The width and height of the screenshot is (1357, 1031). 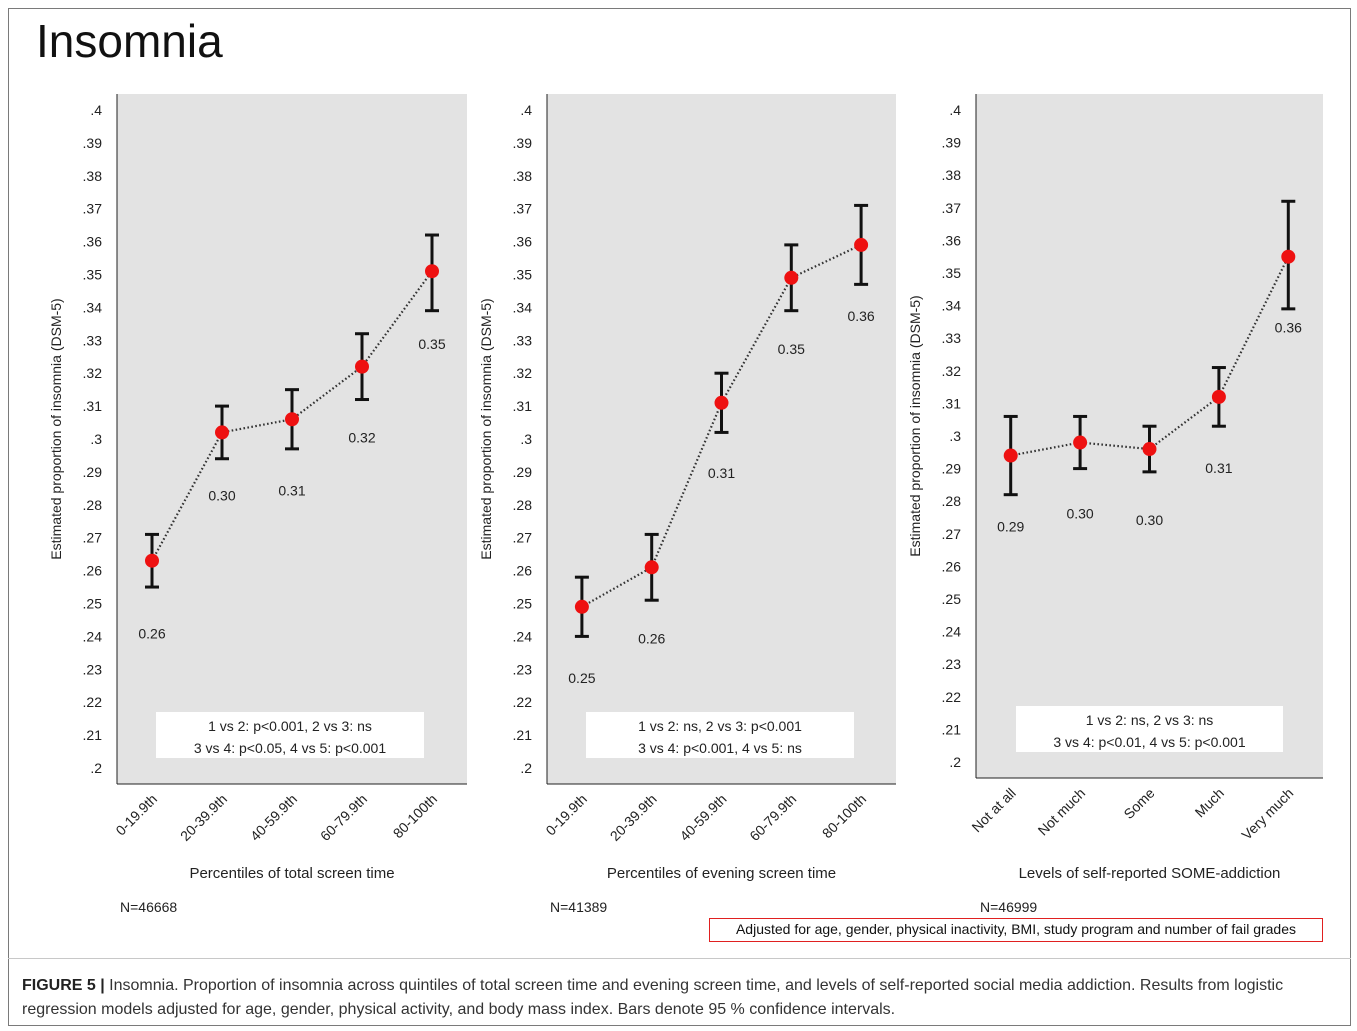 I want to click on sample-size-label: N=46999, so click(x=1008, y=907).